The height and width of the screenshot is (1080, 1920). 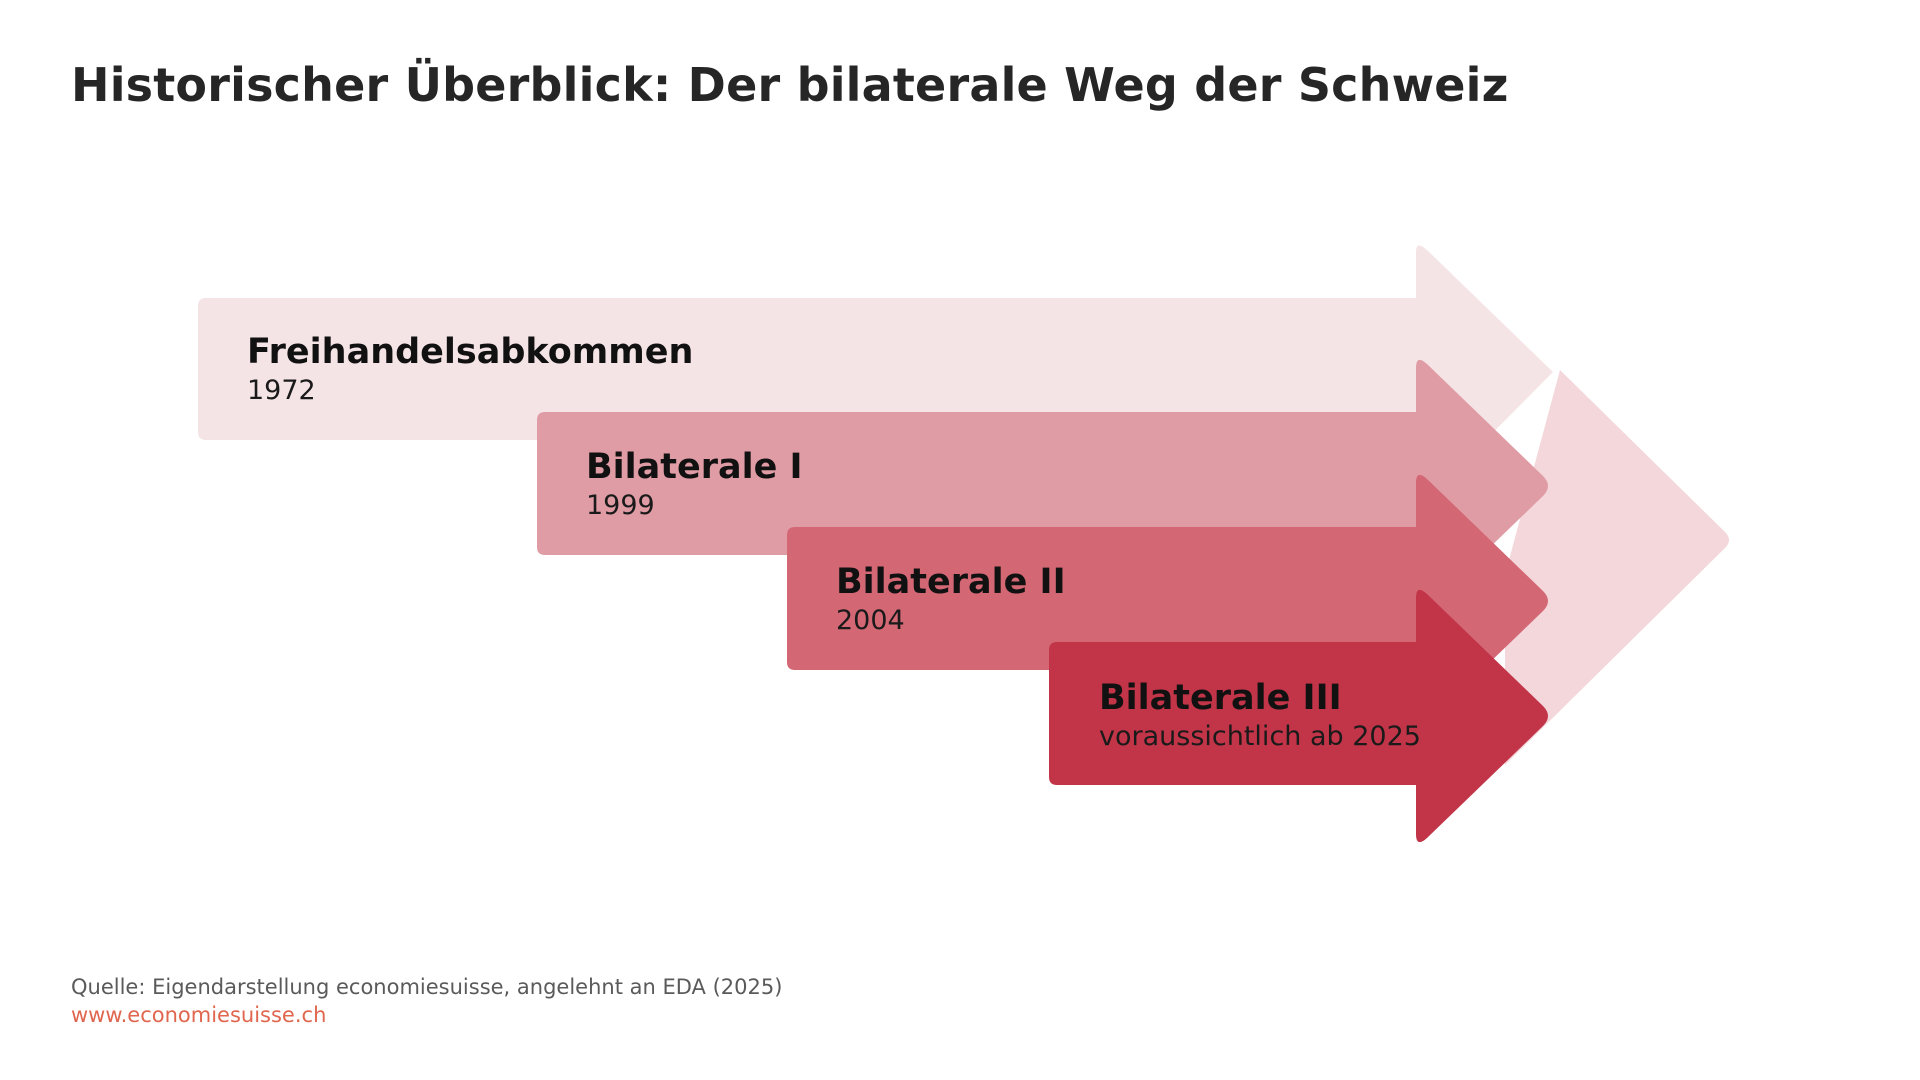 I want to click on stage-date: voraussichtlich ab 2025, so click(x=1260, y=736).